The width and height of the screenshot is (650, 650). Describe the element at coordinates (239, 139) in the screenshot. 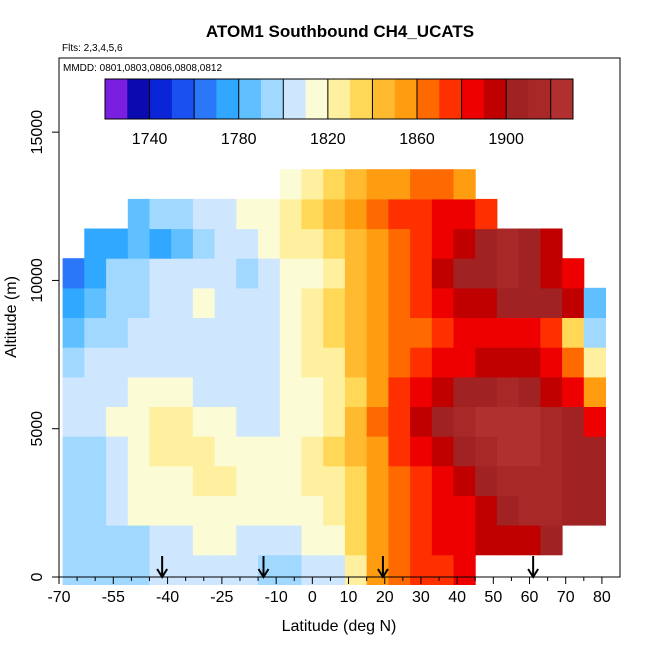

I see `colorbar-tick-label: 1780` at that location.